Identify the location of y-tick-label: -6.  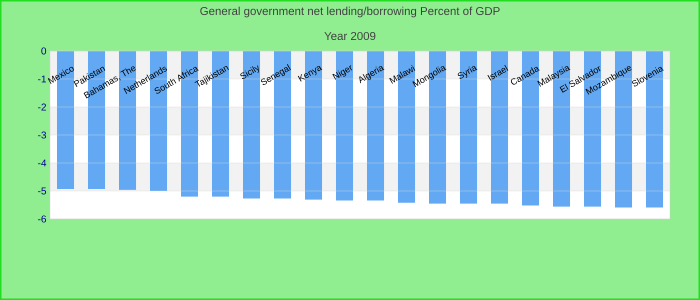
(42, 219).